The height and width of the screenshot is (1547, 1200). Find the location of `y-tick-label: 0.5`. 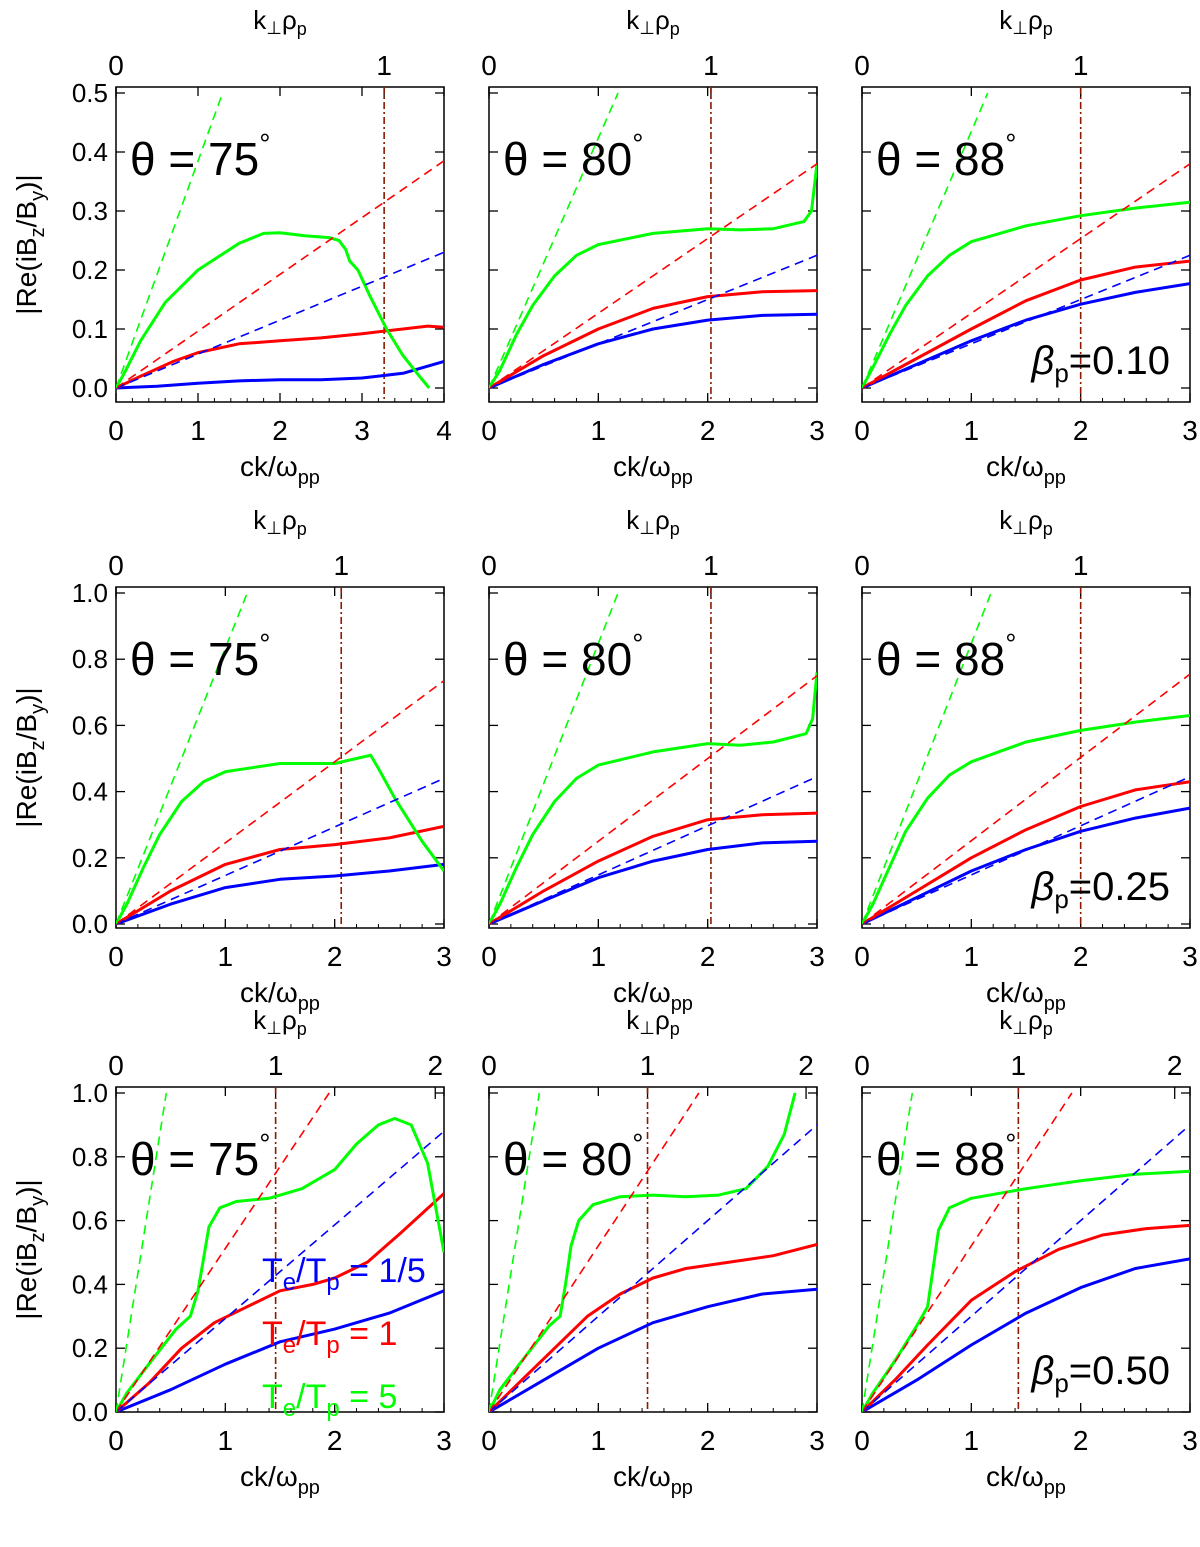

y-tick-label: 0.5 is located at coordinates (90, 93).